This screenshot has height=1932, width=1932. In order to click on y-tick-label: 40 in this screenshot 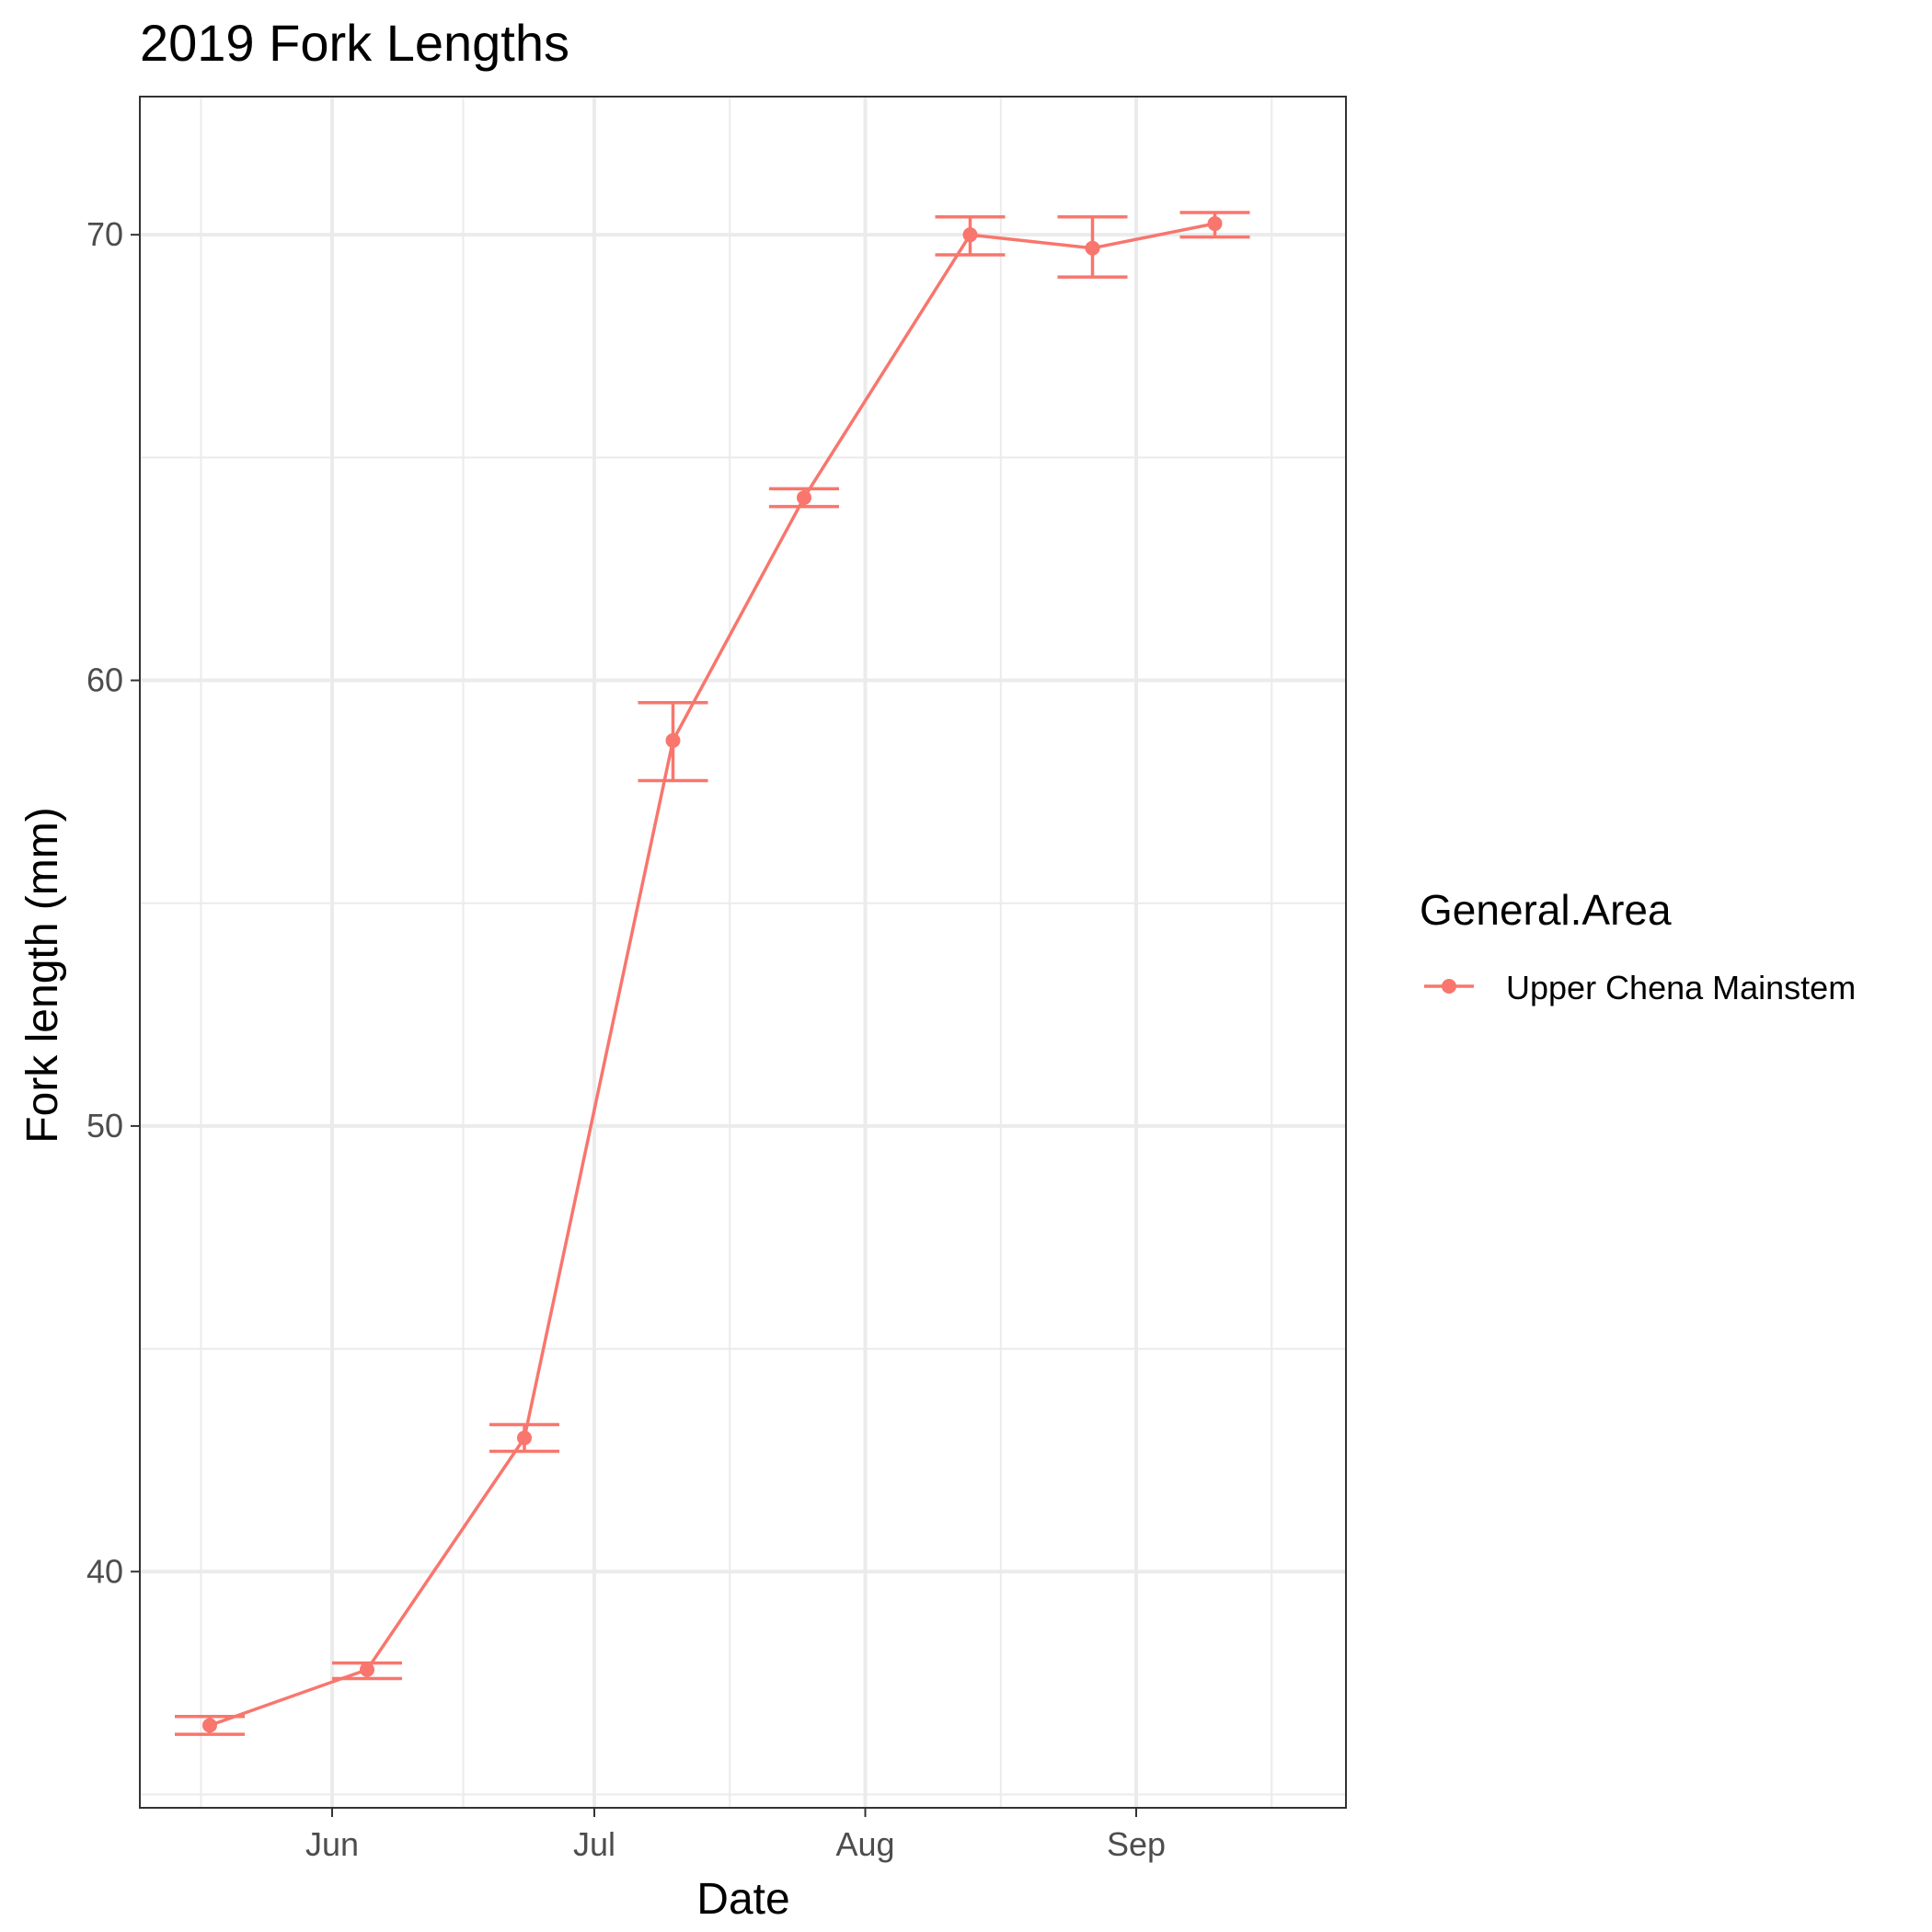, I will do `click(104, 1571)`.